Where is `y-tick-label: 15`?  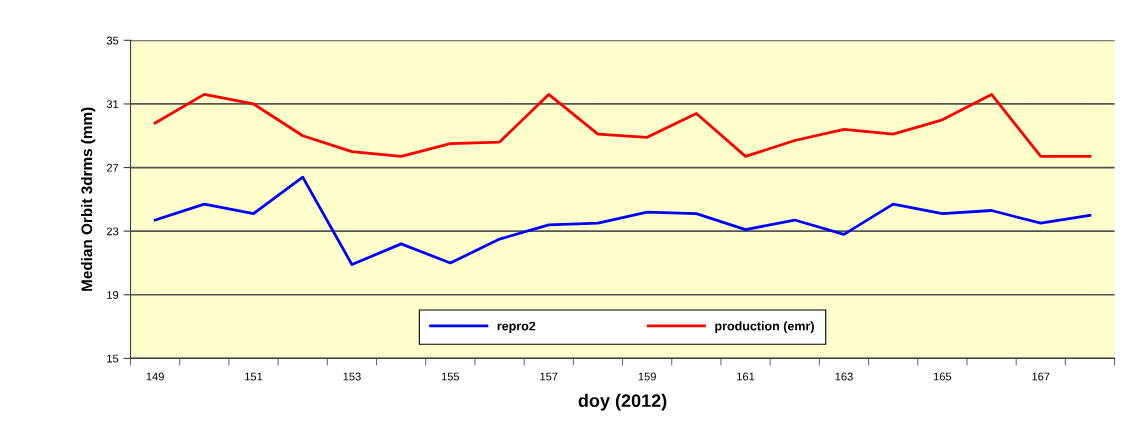 y-tick-label: 15 is located at coordinates (113, 358).